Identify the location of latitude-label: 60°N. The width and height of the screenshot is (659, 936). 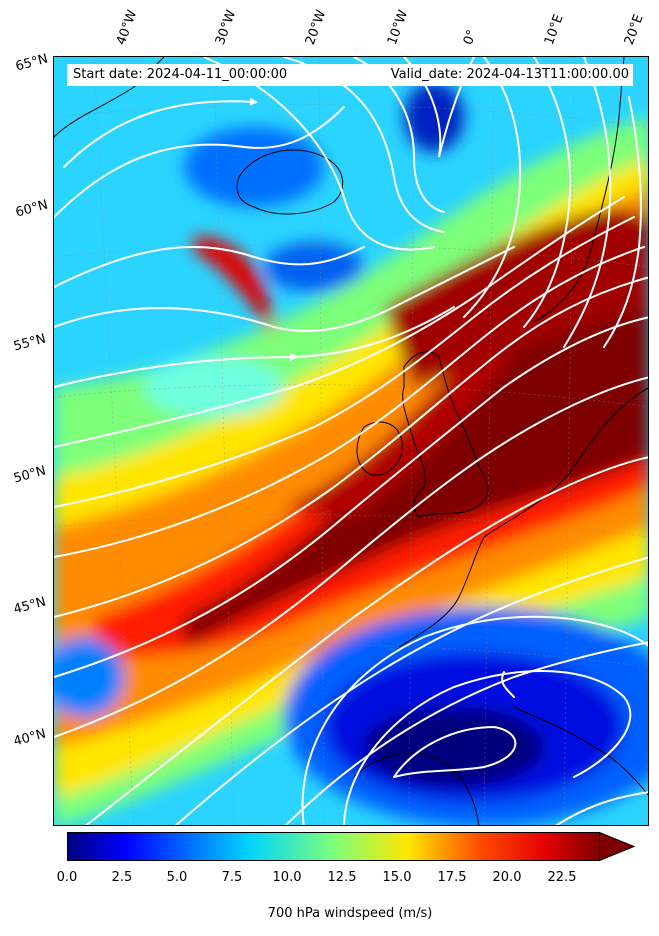
(32, 209).